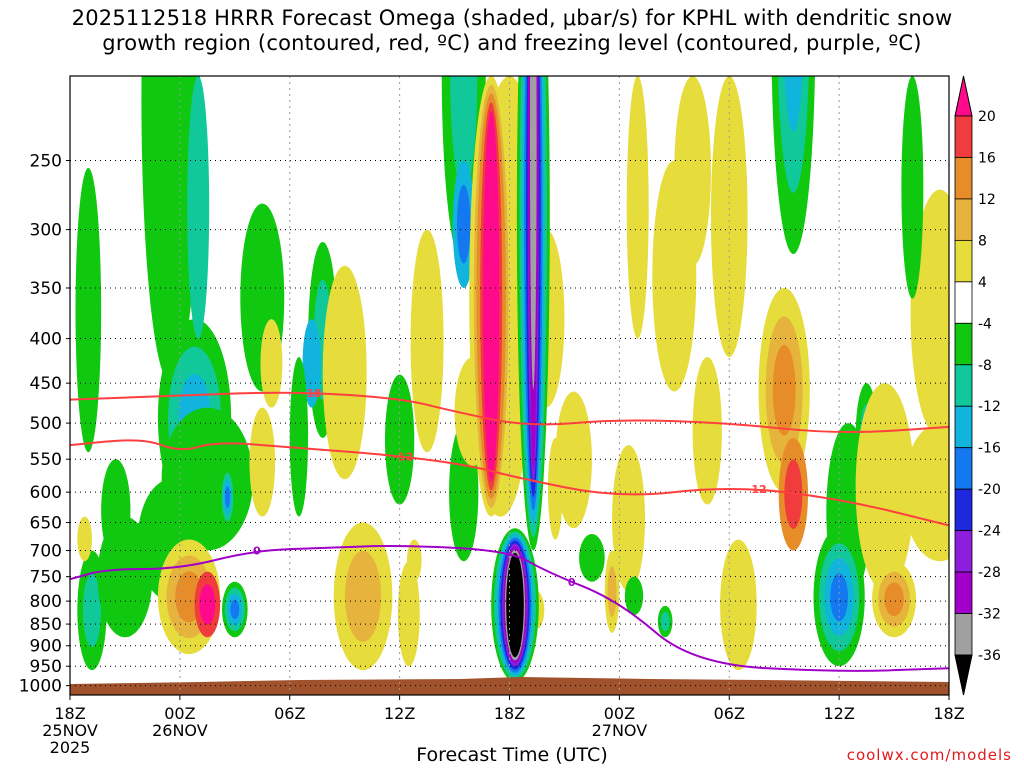  What do you see at coordinates (40, 687) in the screenshot?
I see `y-tick-label: 1000` at bounding box center [40, 687].